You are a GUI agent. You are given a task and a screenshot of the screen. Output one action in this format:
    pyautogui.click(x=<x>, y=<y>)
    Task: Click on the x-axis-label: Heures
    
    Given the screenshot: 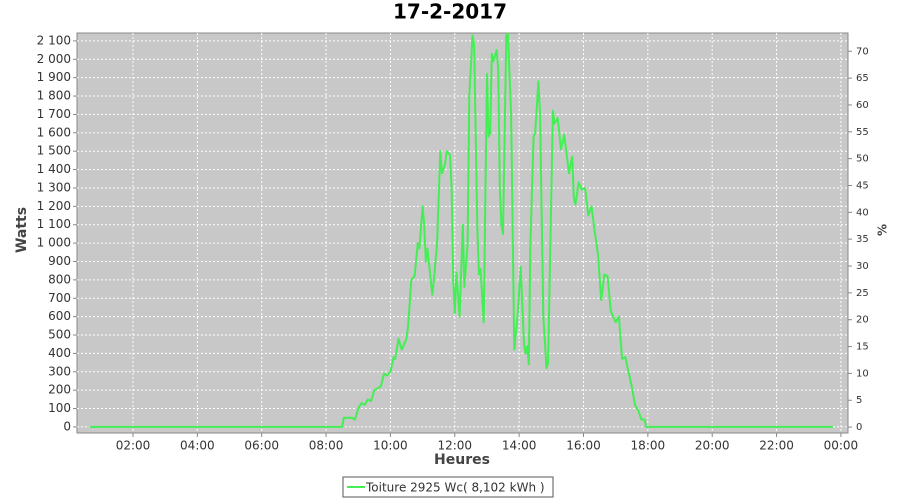 What is the action you would take?
    pyautogui.click(x=462, y=460)
    